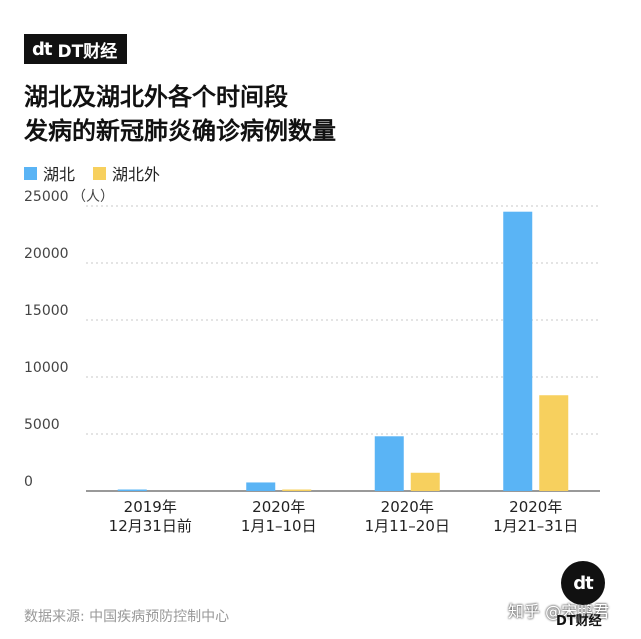 This screenshot has width=641, height=639. I want to click on legend-label-outside-hubei: 湖北外, so click(136, 174).